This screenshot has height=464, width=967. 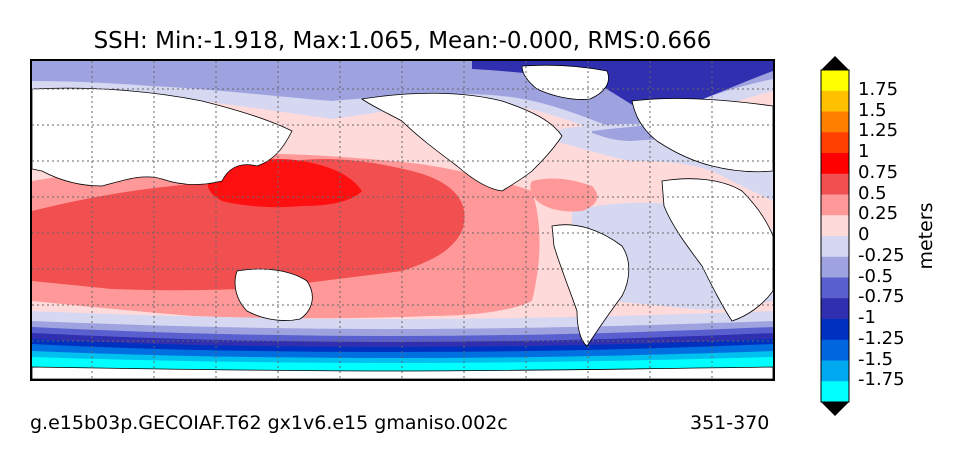 I want to click on colorbar-tick-label: 1.5, so click(x=872, y=110).